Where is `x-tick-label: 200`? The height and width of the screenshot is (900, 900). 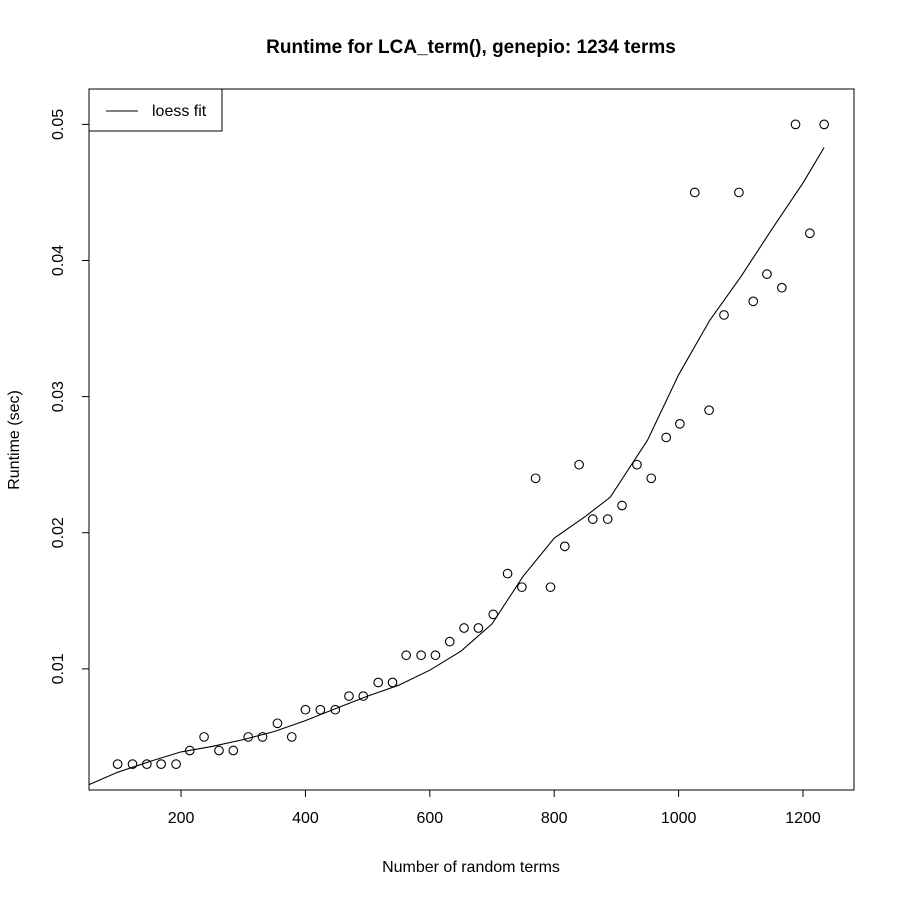
x-tick-label: 200 is located at coordinates (181, 818).